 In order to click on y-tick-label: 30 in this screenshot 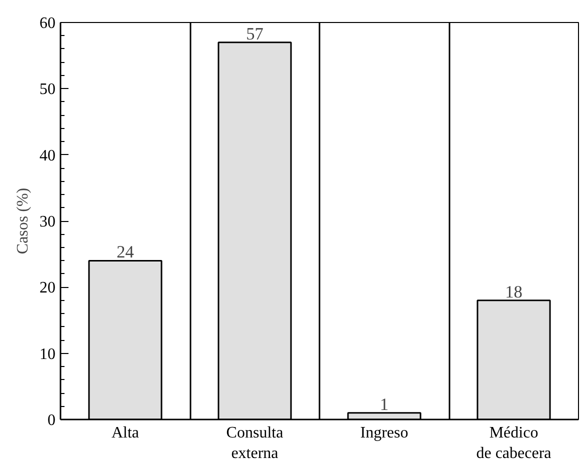, I will do `click(48, 222)`.